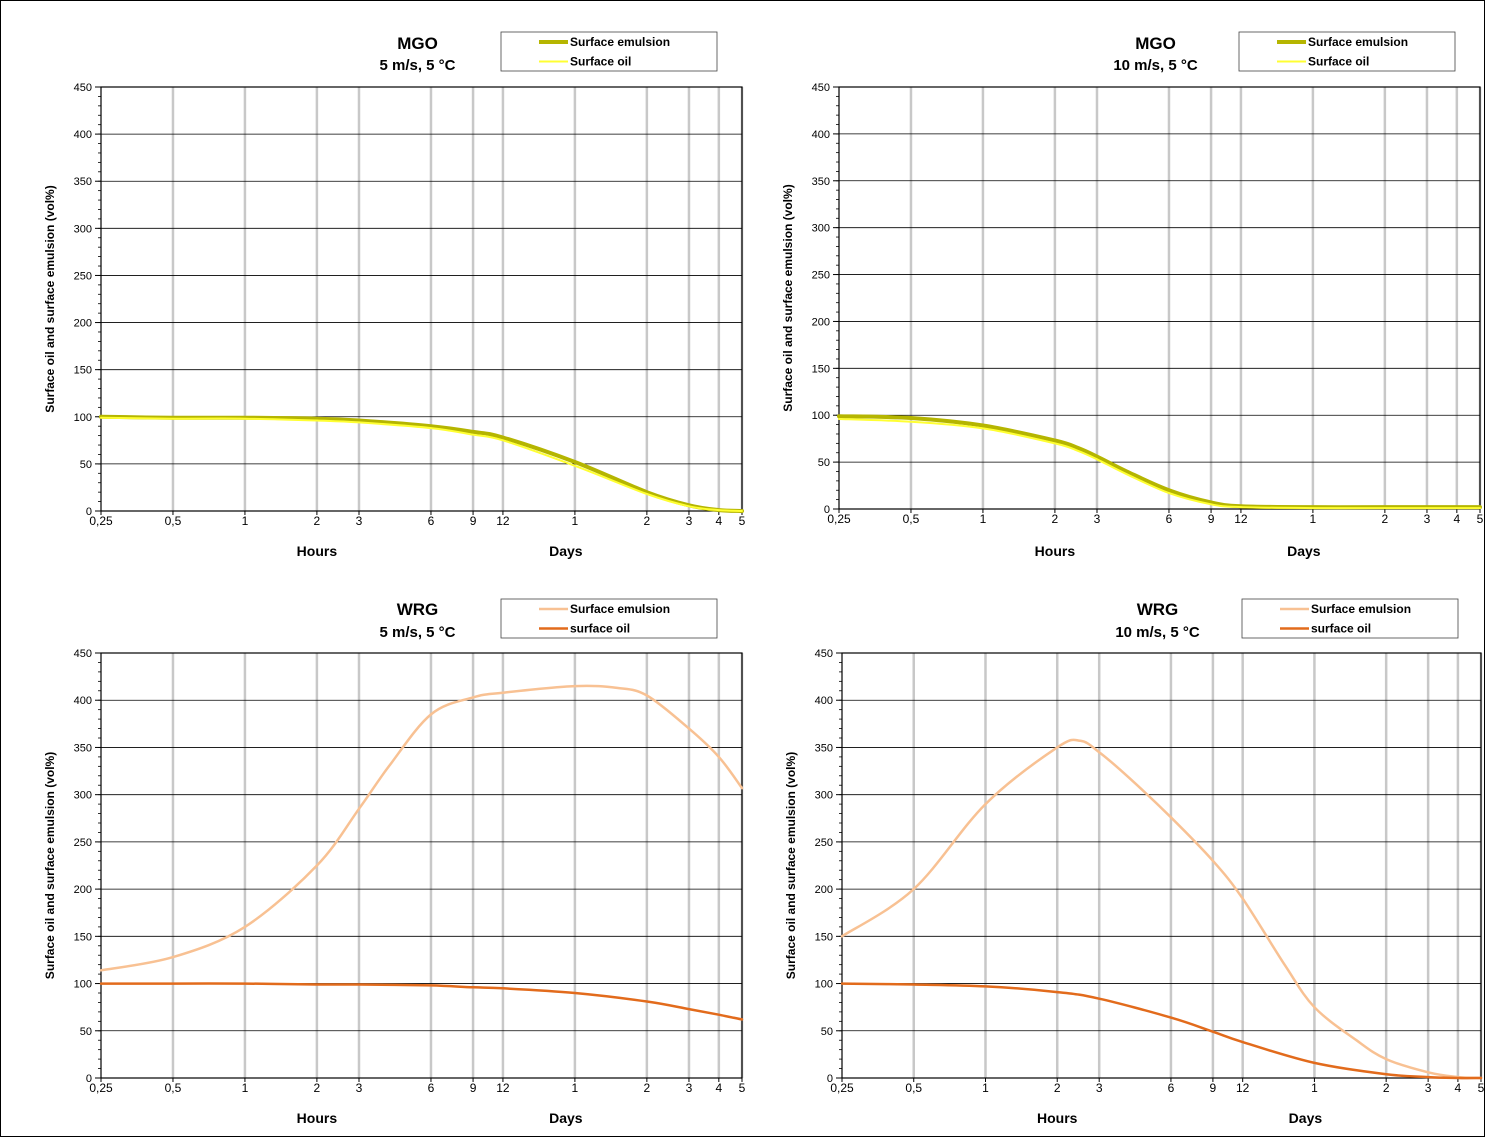 The height and width of the screenshot is (1137, 1485). What do you see at coordinates (1157, 632) in the screenshot?
I see `chart-subtitle: 10 m/s, 5 °C` at bounding box center [1157, 632].